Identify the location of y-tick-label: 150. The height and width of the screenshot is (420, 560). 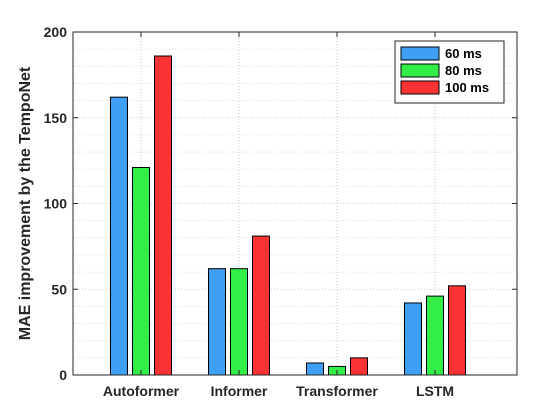
(56, 118).